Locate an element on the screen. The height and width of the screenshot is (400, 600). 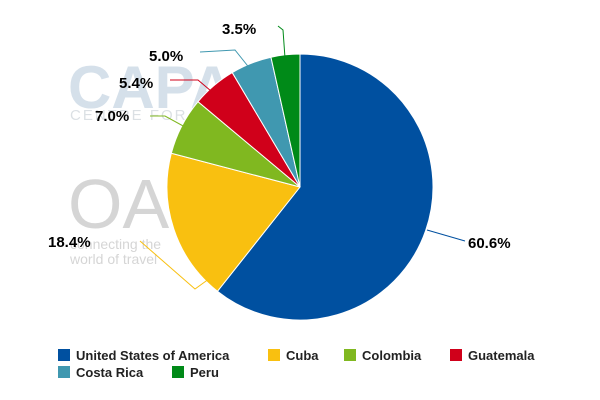
watermark-oag-line1: connecting the is located at coordinates (115, 244).